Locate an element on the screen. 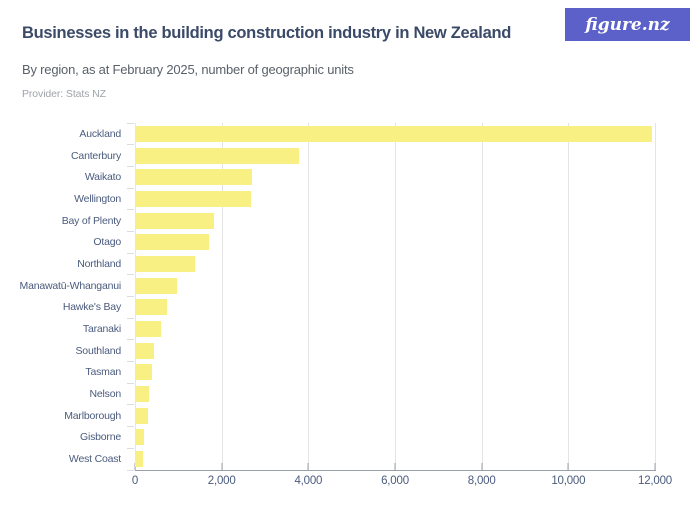 The width and height of the screenshot is (700, 525). gridline-2000 is located at coordinates (222, 296).